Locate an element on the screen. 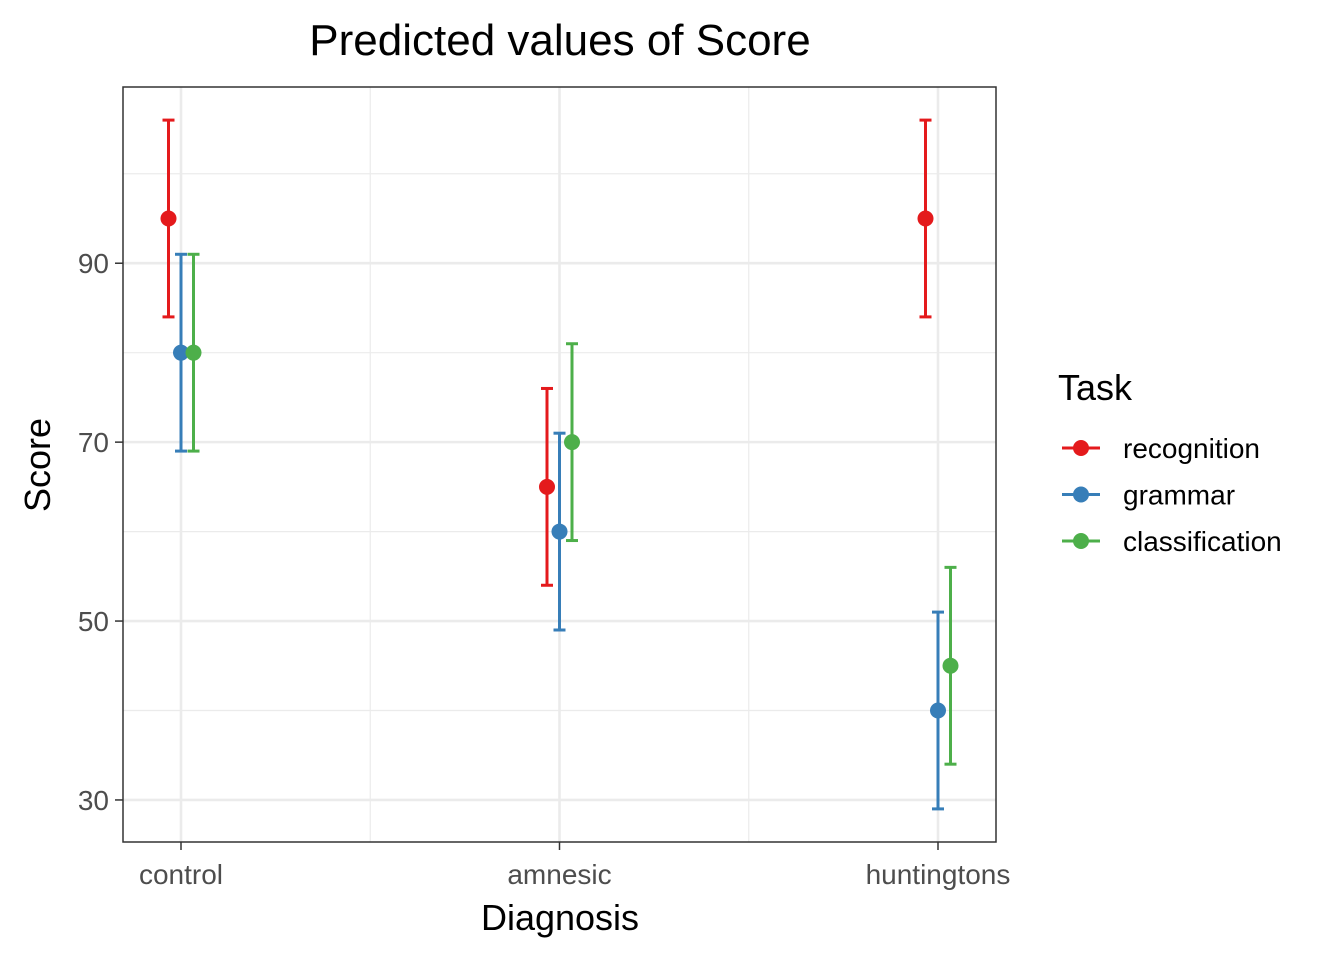  chart-title: Predicted values of Score is located at coordinates (559, 40).